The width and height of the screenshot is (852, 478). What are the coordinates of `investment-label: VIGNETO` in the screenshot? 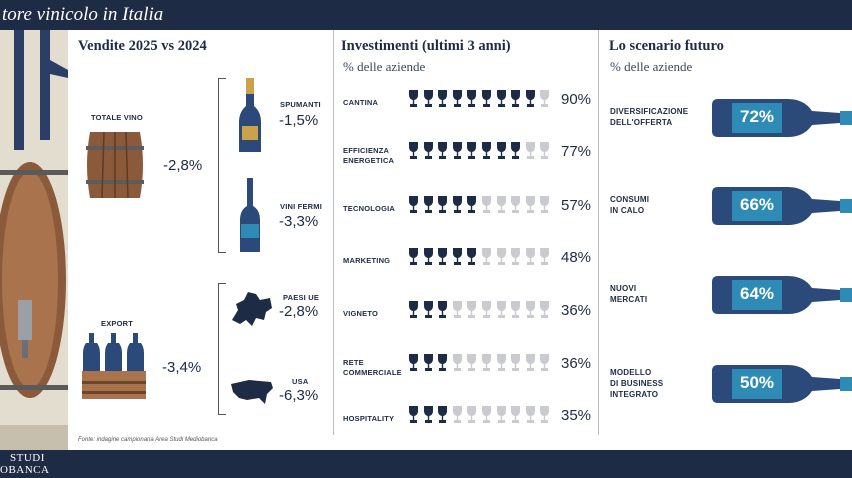 It's located at (361, 313).